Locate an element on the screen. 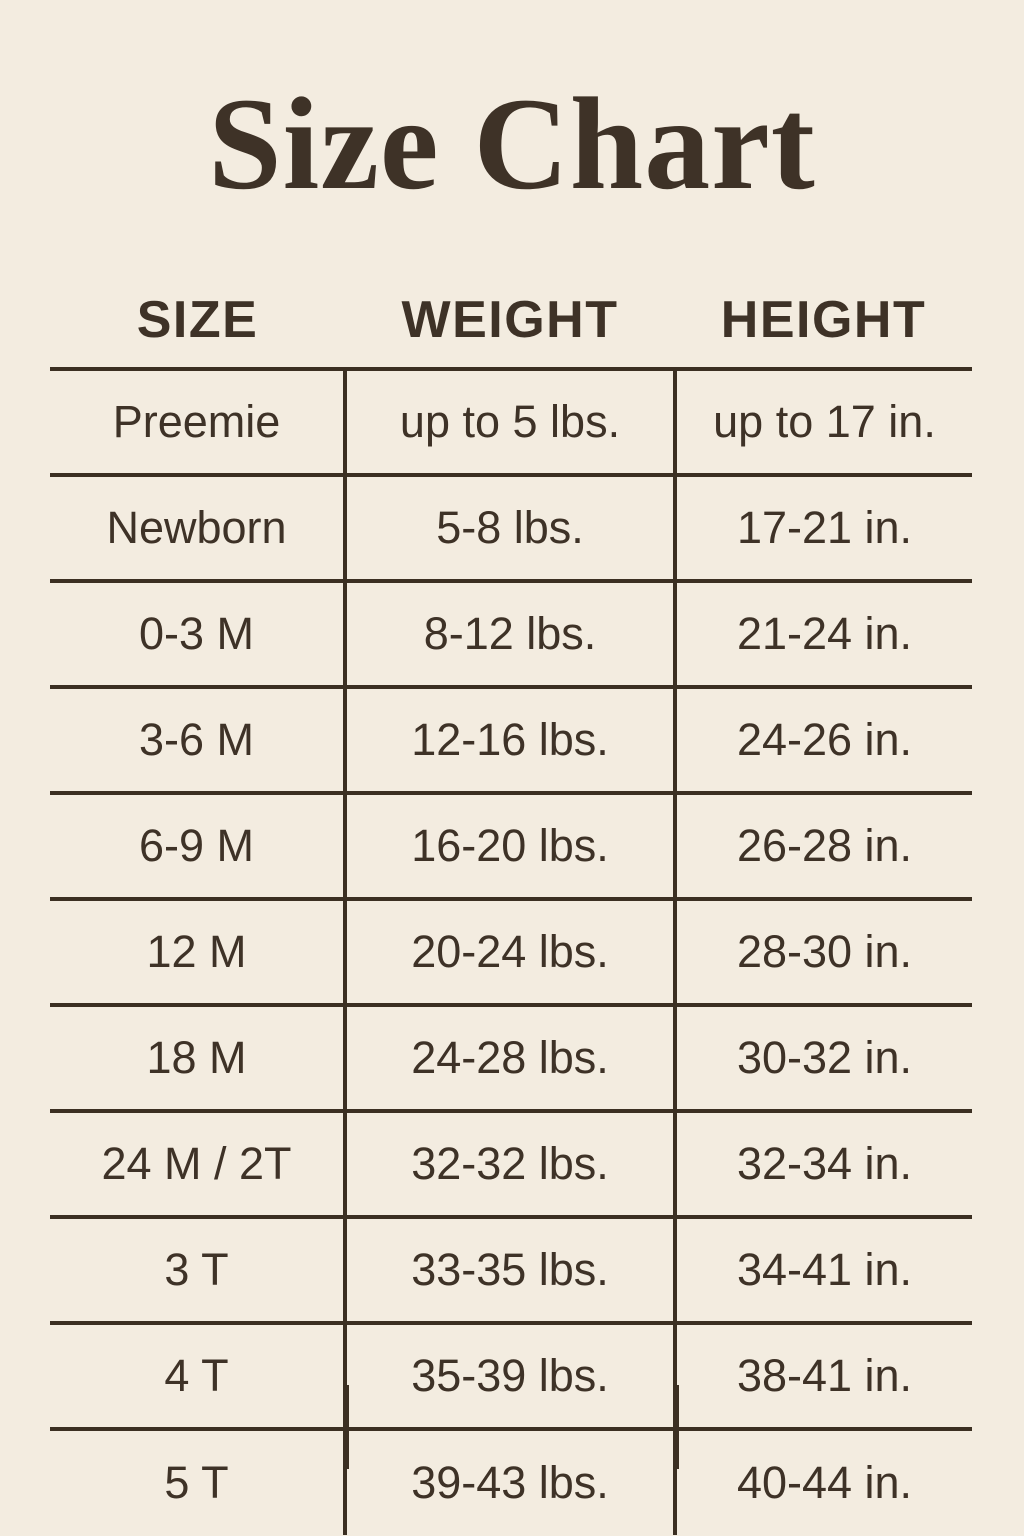 Image resolution: width=1024 pixels, height=1536 pixels. table-row: 12 M 20-24 lbs. 28-30 in. is located at coordinates (511, 951).